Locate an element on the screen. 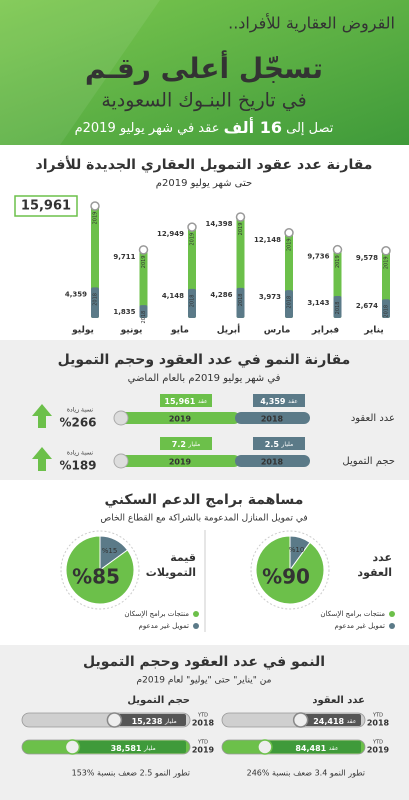  bar-value: 4,286 is located at coordinates (221, 295).